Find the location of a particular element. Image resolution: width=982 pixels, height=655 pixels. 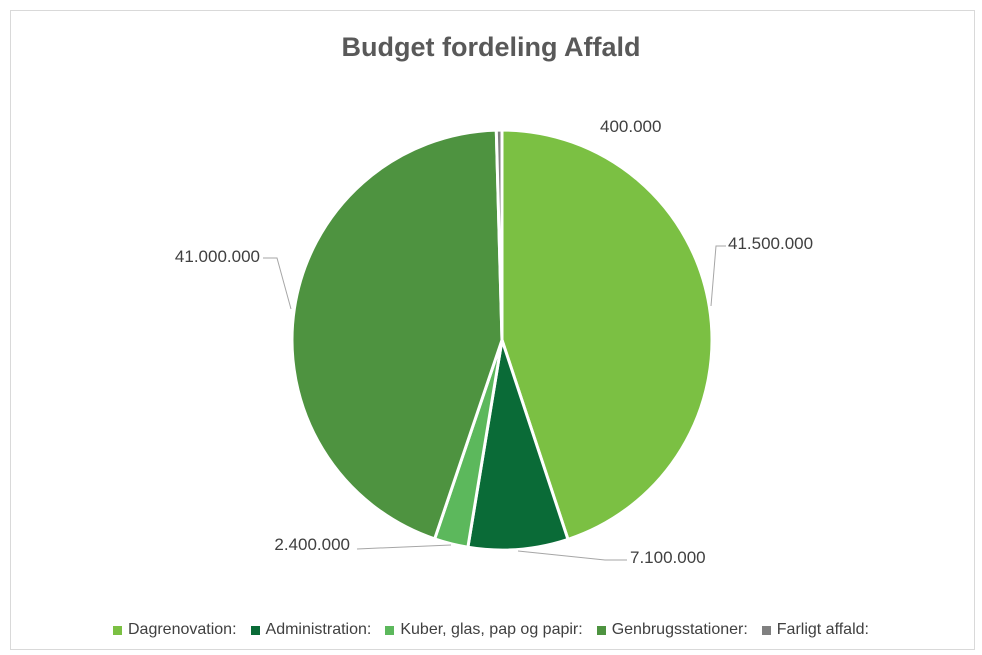

data-label-5: 400.000 is located at coordinates (630, 126).